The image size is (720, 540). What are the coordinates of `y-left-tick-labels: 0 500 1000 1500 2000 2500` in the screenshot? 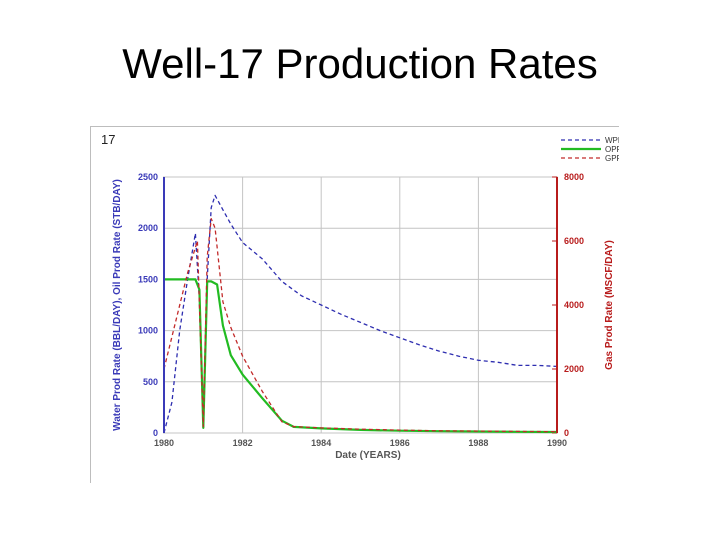 It's located at (148, 305).